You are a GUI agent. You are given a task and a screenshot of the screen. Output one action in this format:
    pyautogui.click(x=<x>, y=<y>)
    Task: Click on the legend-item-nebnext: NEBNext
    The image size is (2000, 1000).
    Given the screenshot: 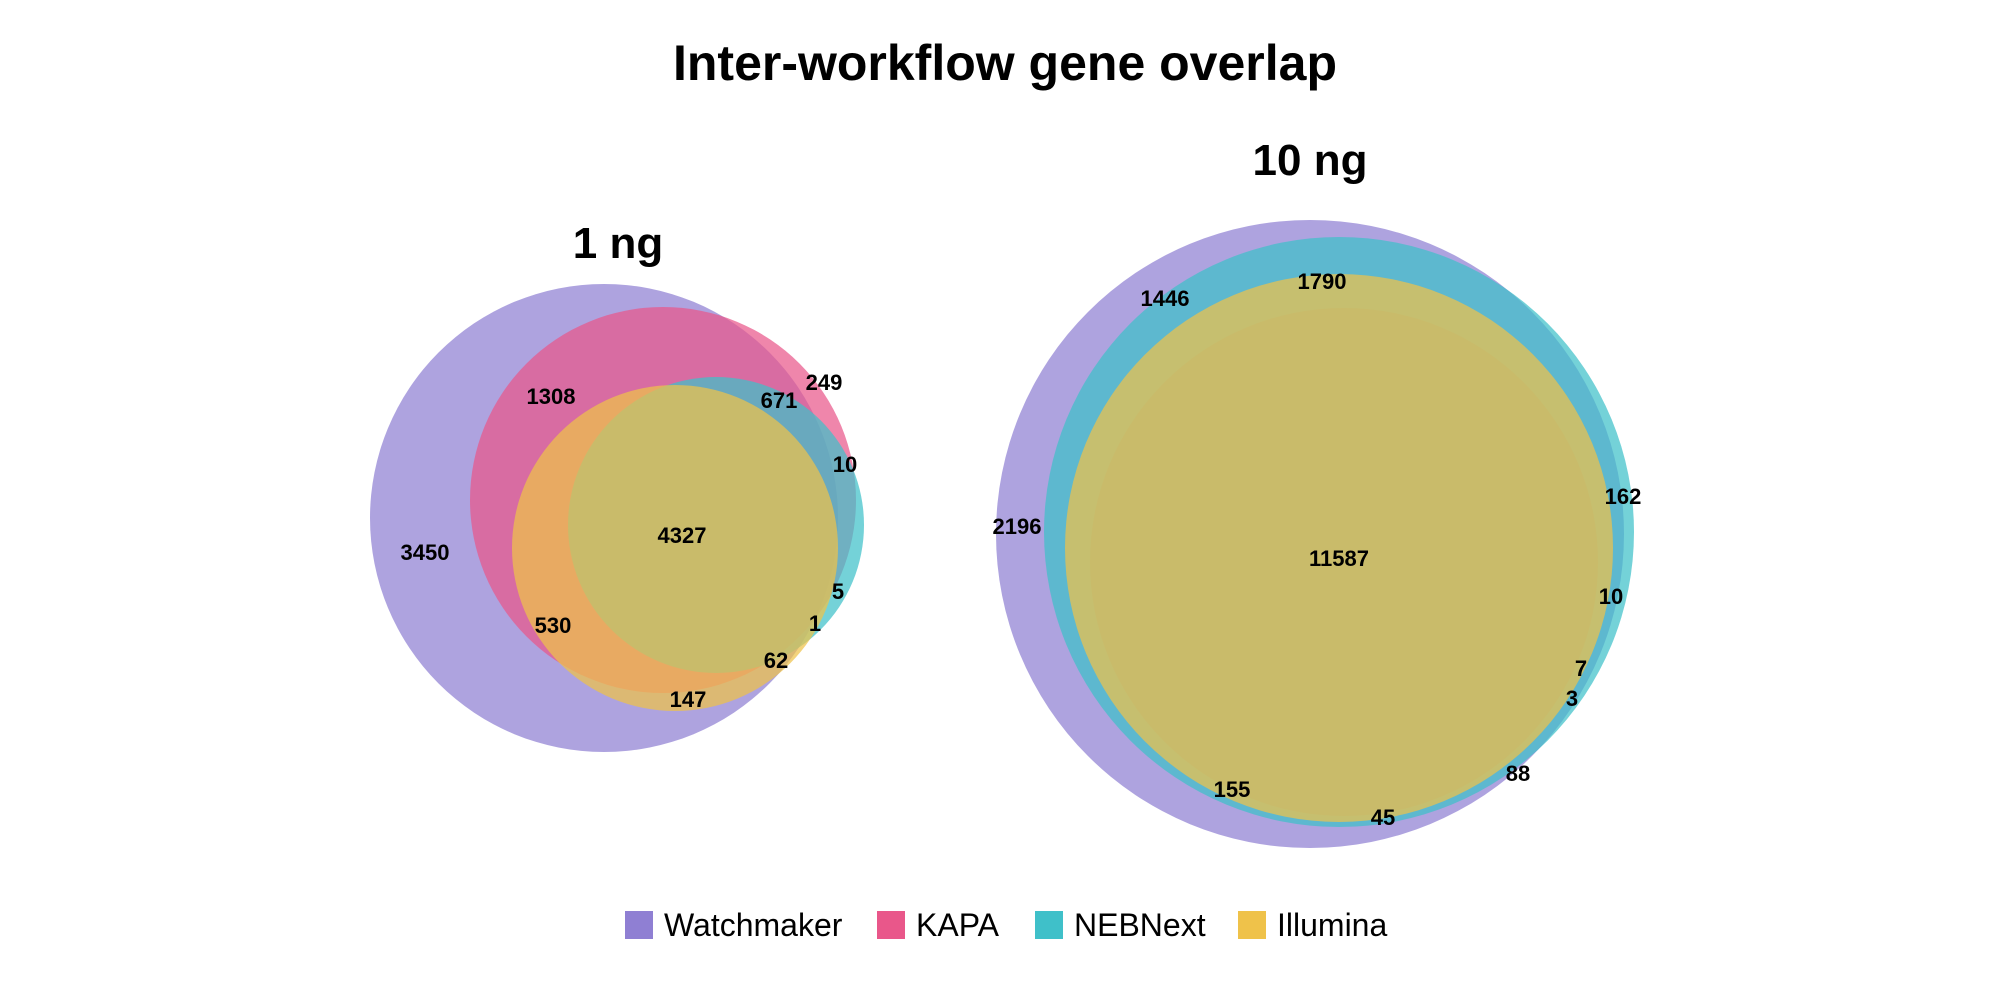 What is the action you would take?
    pyautogui.click(x=1120, y=925)
    